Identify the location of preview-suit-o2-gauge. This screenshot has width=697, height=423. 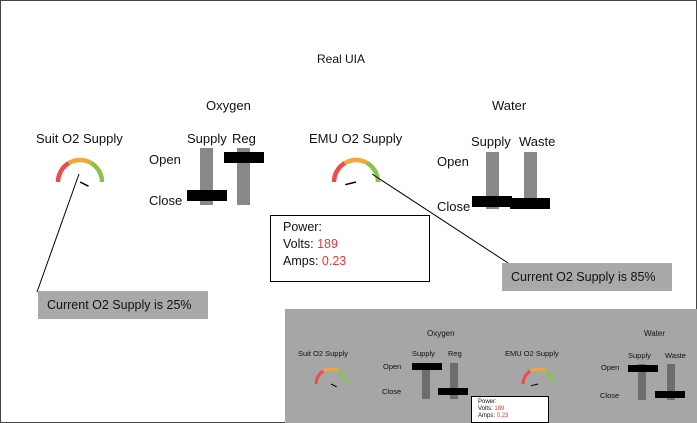
(331, 377).